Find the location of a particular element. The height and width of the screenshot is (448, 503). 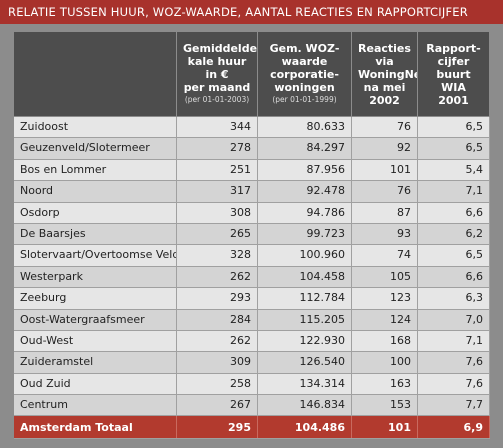

table-row: Osdorp 308 94.786 87 6,6 is located at coordinates (252, 213).